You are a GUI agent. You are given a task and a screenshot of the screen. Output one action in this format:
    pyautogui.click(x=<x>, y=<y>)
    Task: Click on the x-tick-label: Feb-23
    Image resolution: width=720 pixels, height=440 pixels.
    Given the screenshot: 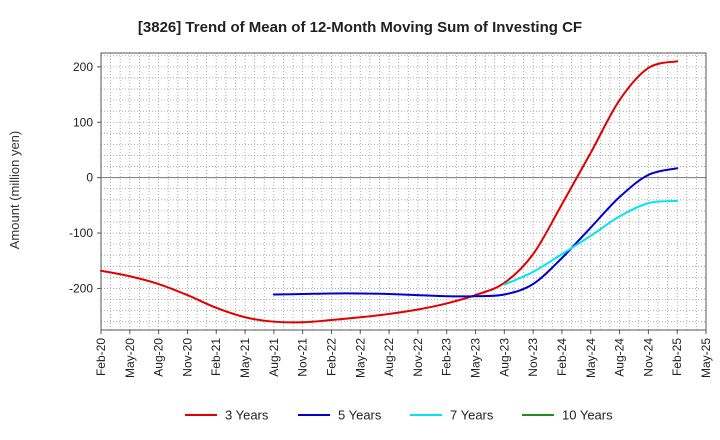 What is the action you would take?
    pyautogui.click(x=447, y=357)
    